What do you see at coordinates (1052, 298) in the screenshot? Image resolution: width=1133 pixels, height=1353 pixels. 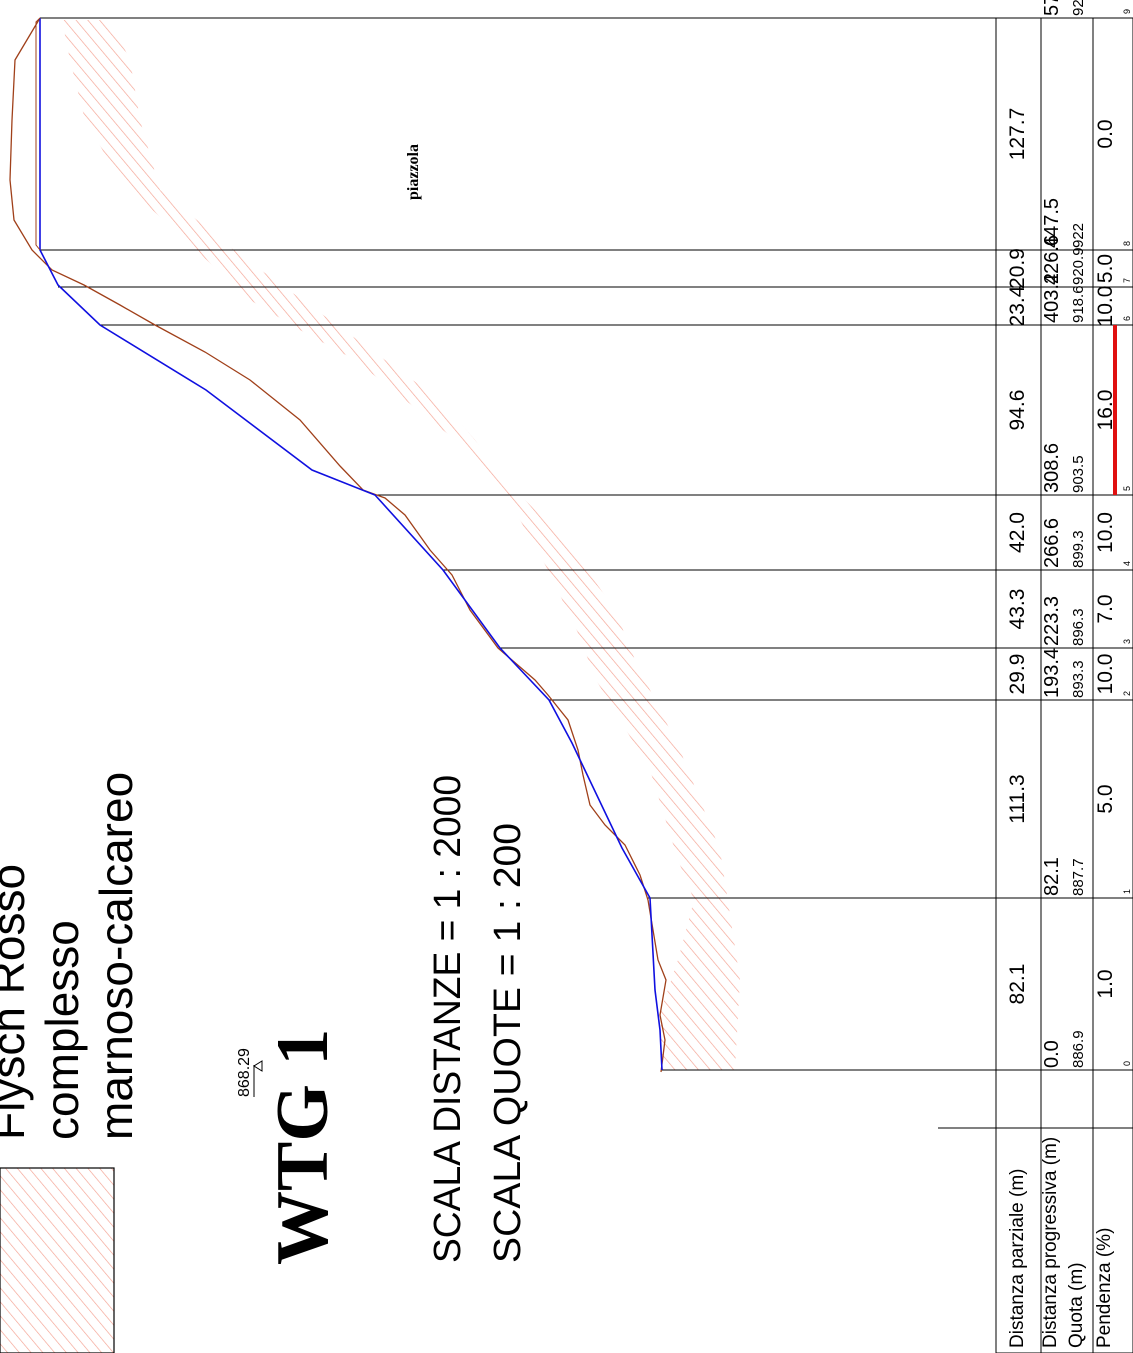 I see `progressive-value: 403.2` at bounding box center [1052, 298].